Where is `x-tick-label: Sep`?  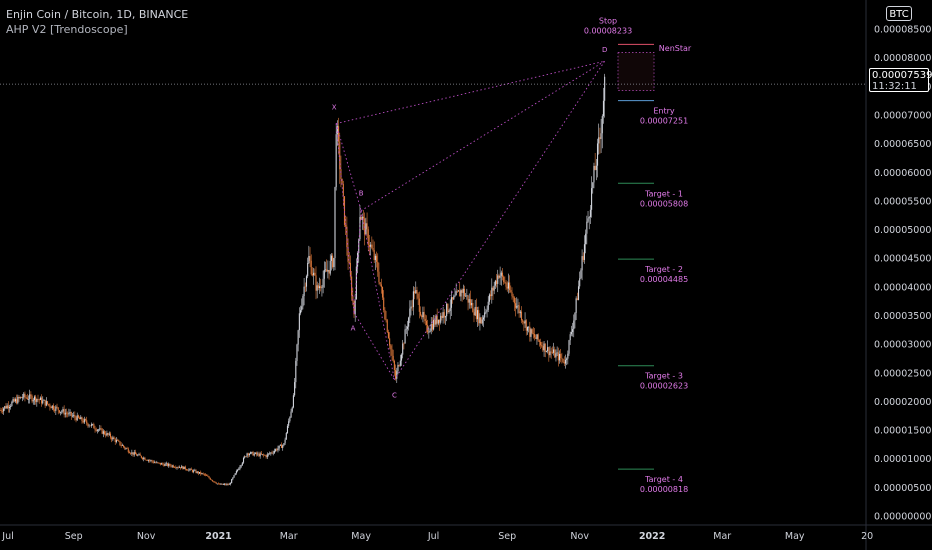
x-tick-label: Sep is located at coordinates (507, 536).